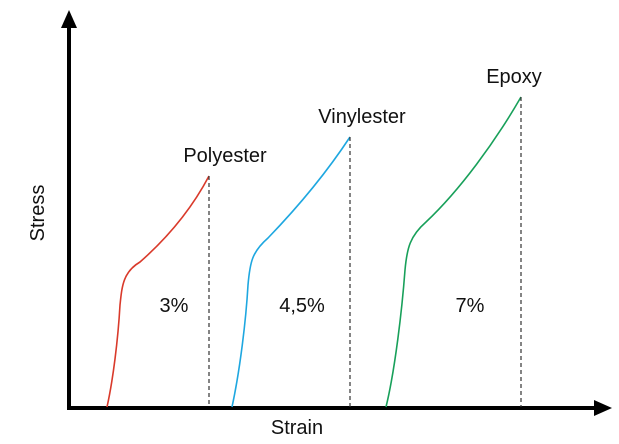  Describe the element at coordinates (514, 77) in the screenshot. I see `curve-label-epoxy: Epoxy` at that location.